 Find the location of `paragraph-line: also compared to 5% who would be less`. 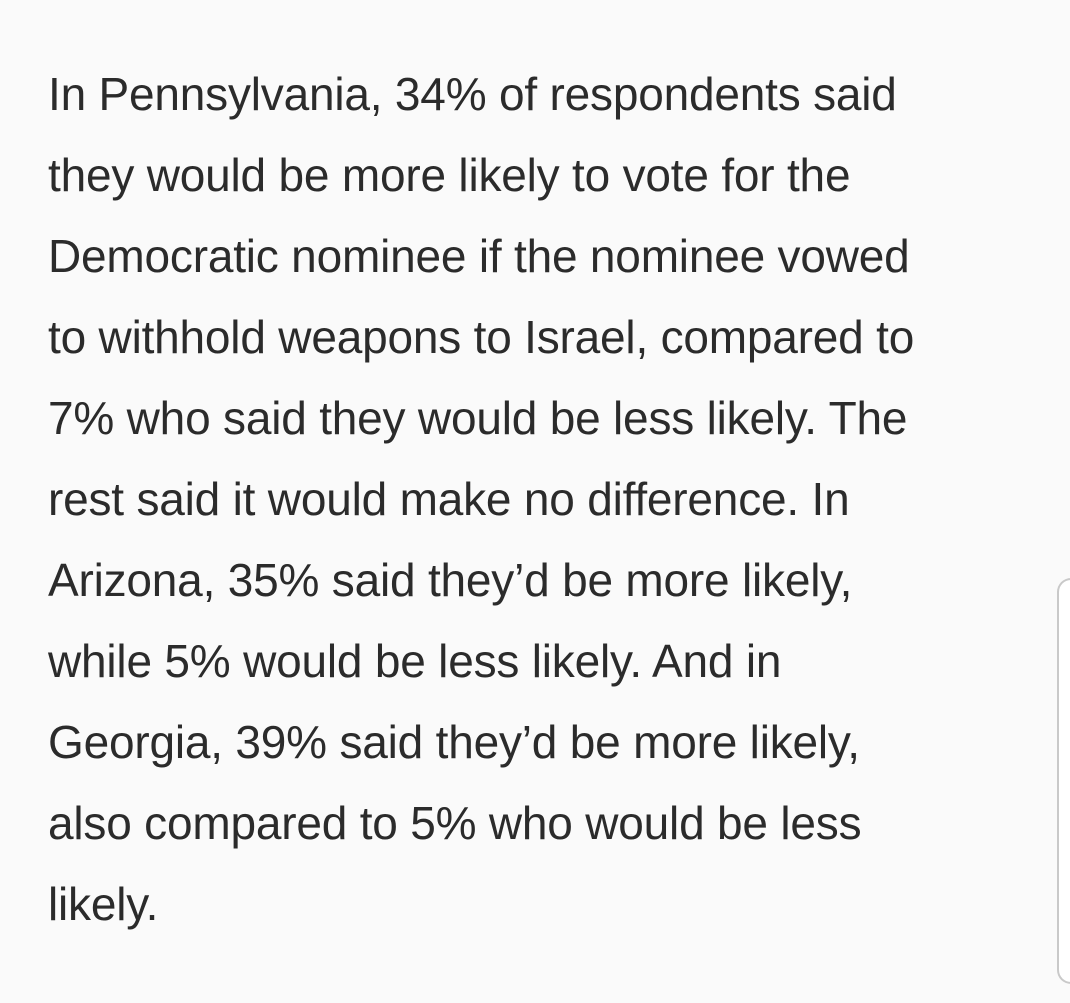

paragraph-line: also compared to 5% who would be less is located at coordinates (455, 823).